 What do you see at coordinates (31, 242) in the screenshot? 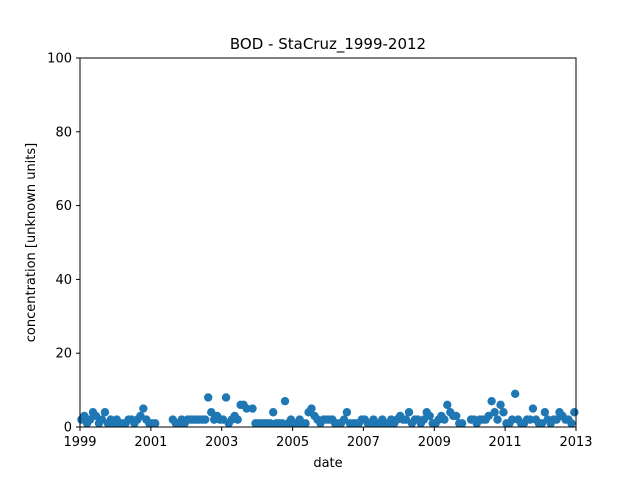
I see `y-axis-label: concentration [unknown units]` at bounding box center [31, 242].